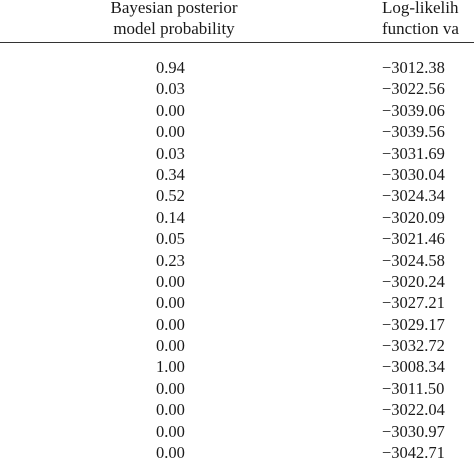 Image resolution: width=474 pixels, height=474 pixels. Describe the element at coordinates (237, 431) in the screenshot. I see `table-row: 0.00 −3030.97` at that location.